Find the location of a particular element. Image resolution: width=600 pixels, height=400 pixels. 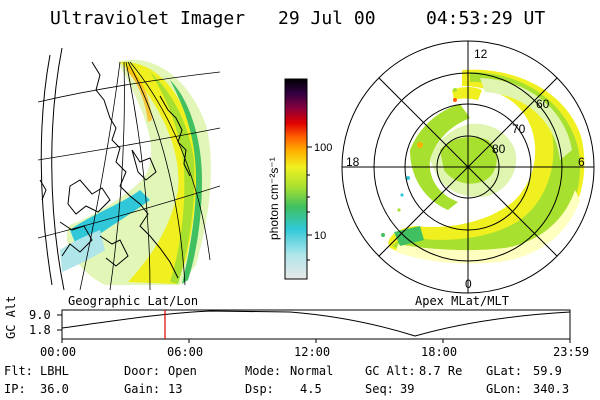

glat-value: 59.9 is located at coordinates (547, 371).